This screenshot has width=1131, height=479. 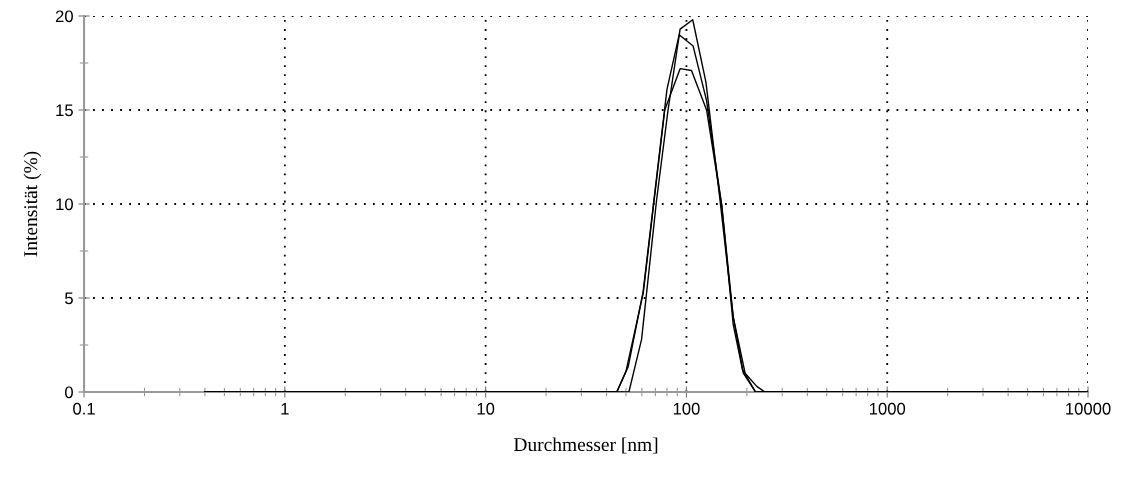 I want to click on x-tick-label: 1000, so click(x=887, y=408).